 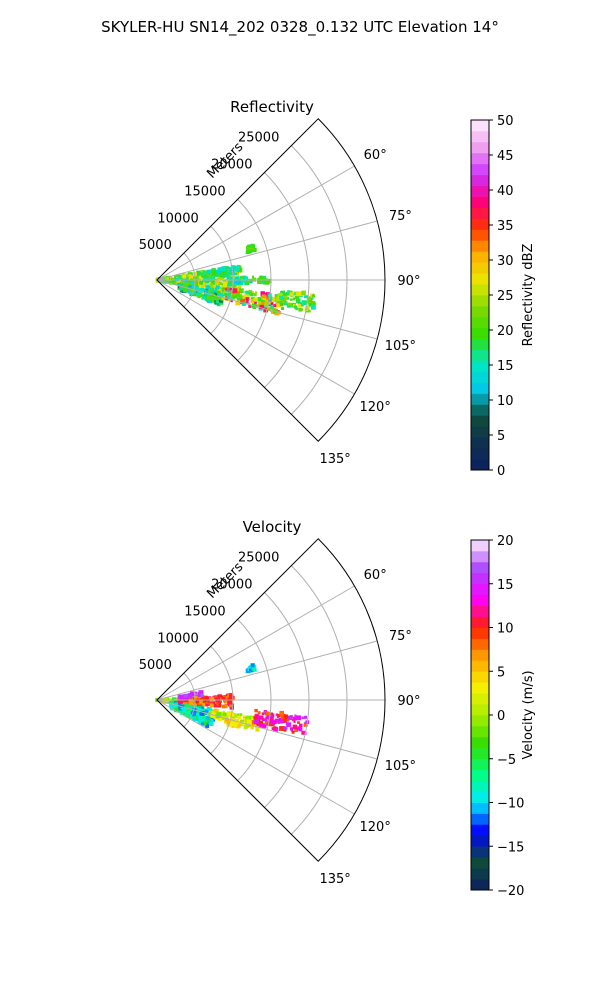 I want to click on colorbar-tick-label: 20, so click(x=505, y=331).